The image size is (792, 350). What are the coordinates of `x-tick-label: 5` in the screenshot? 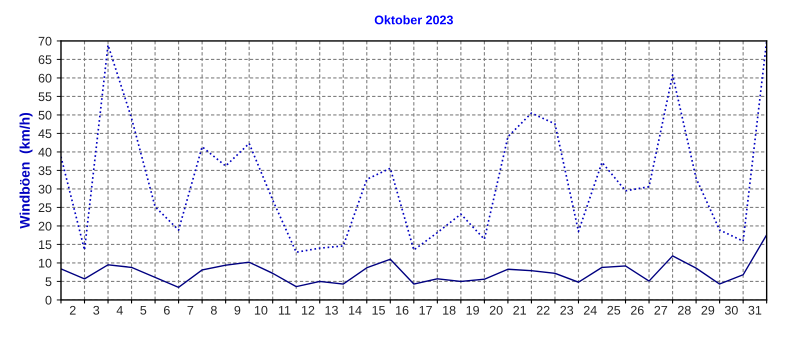 It's located at (143, 310).